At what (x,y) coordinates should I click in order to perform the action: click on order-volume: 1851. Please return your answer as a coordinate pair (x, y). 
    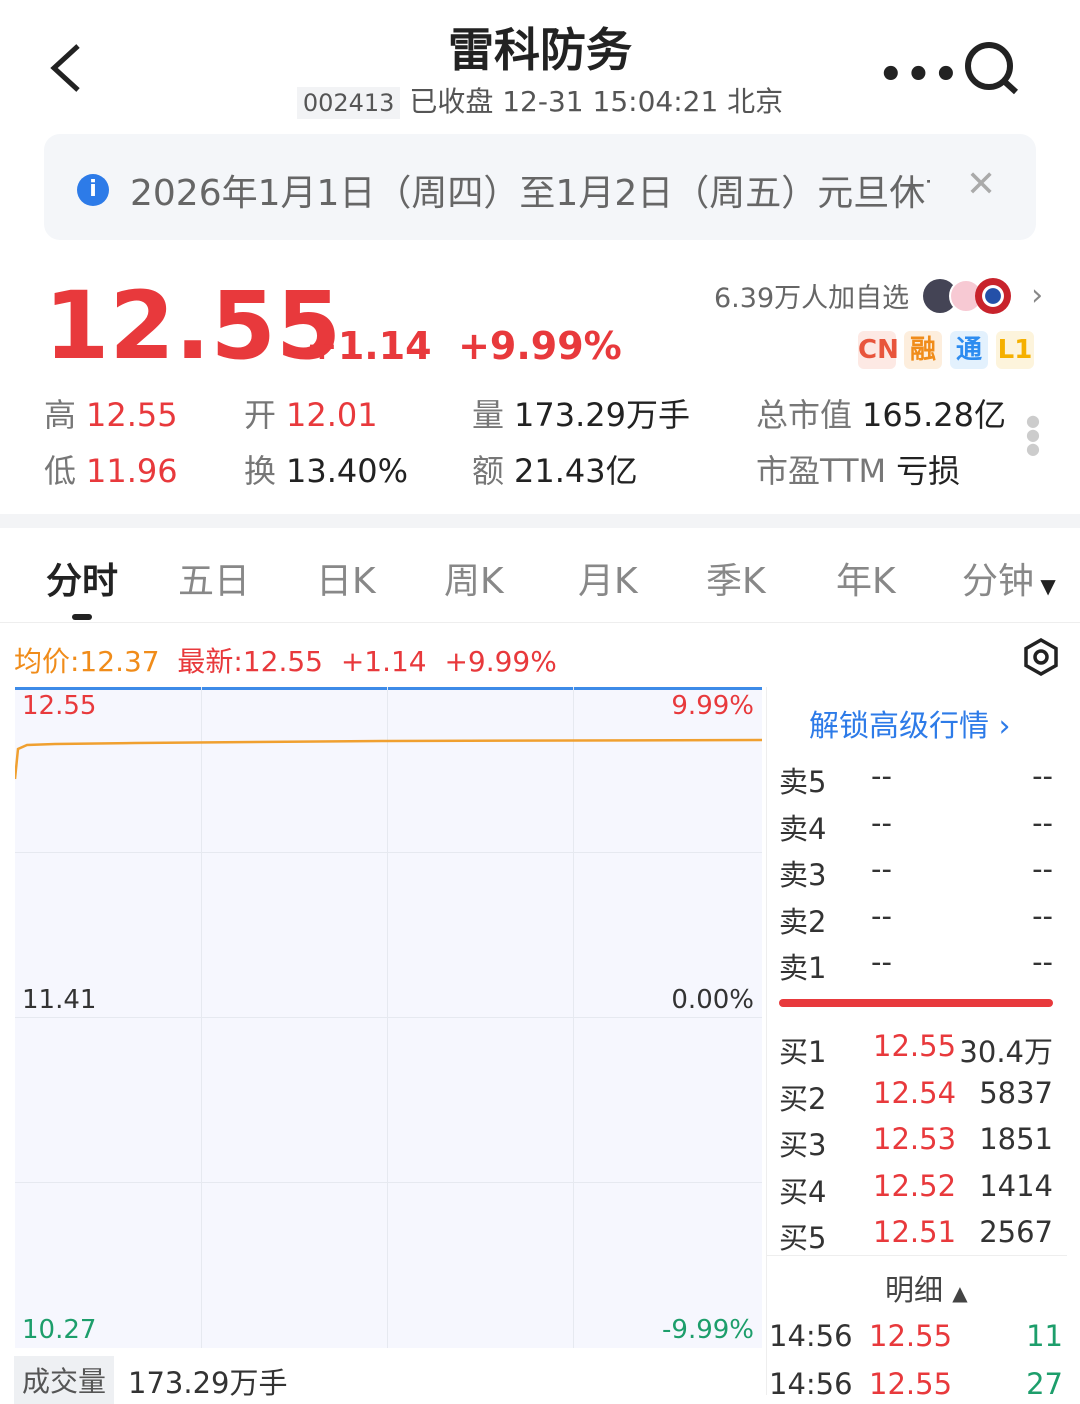
    Looking at the image, I should click on (1016, 1139).